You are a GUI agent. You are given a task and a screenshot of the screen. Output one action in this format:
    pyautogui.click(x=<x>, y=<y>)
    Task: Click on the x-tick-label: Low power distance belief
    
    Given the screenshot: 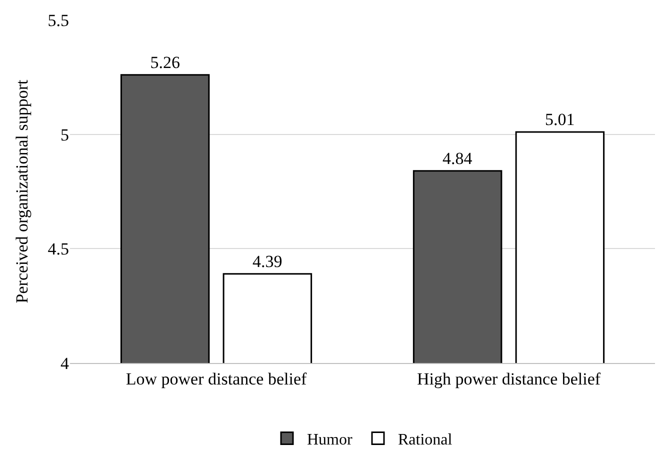 What is the action you would take?
    pyautogui.click(x=216, y=378)
    